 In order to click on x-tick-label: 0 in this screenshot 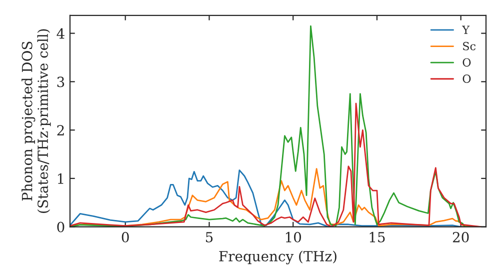, I will do `click(125, 237)`.